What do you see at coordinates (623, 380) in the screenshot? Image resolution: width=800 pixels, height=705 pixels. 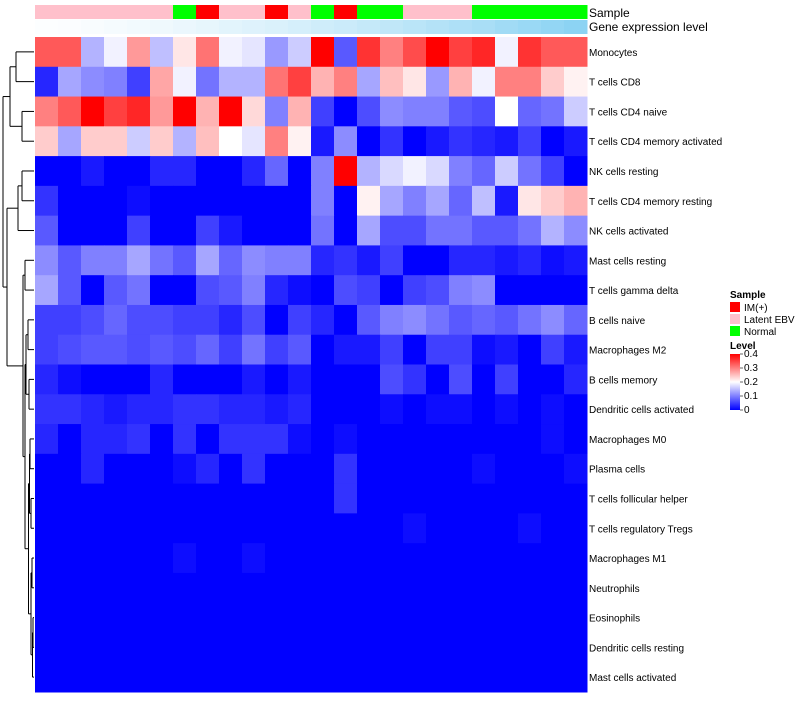 I see `row-label: B cells memory` at bounding box center [623, 380].